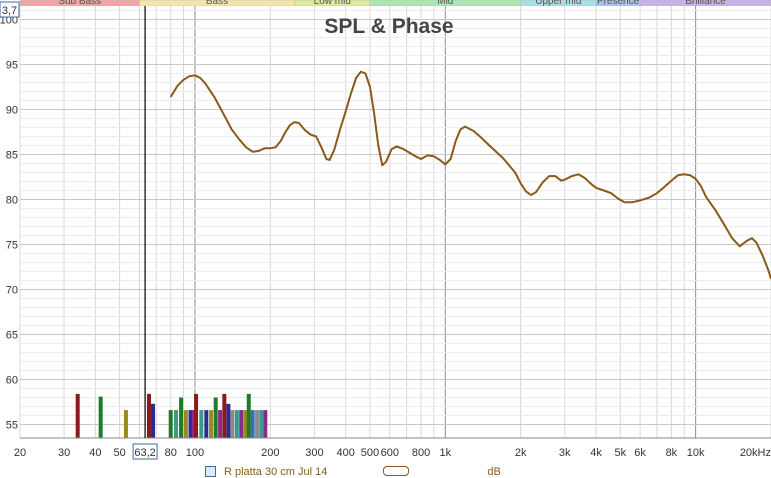 The image size is (771, 478). Describe the element at coordinates (672, 453) in the screenshot. I see `x-tick-label: 8k` at that location.